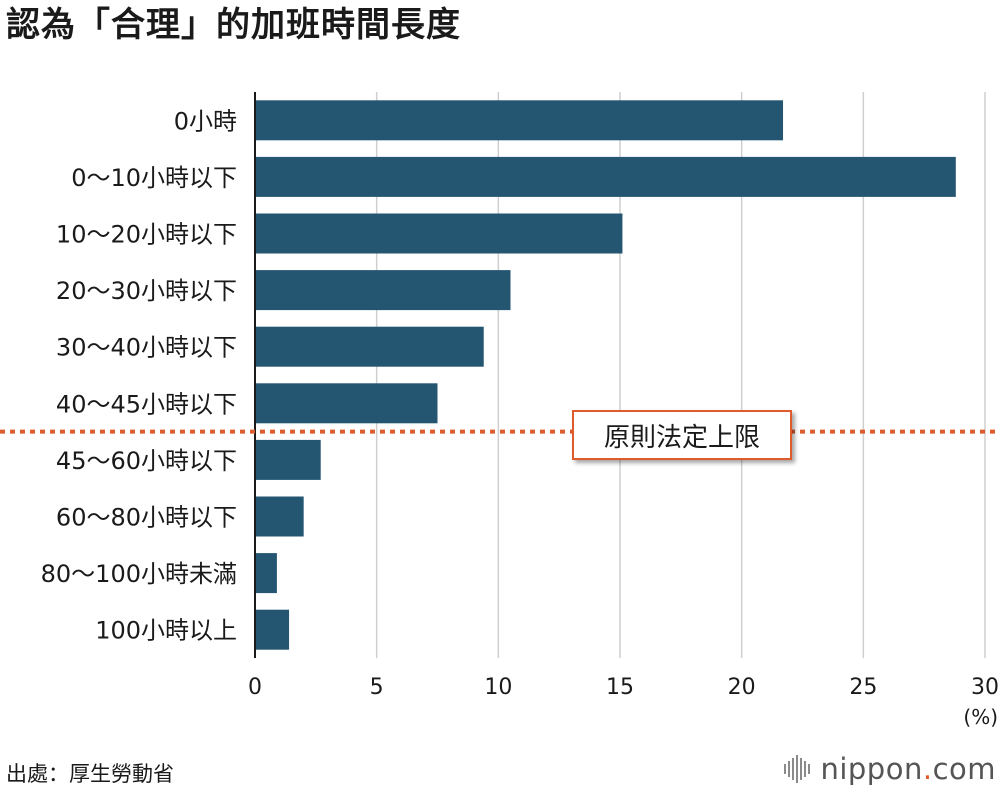  Describe the element at coordinates (146, 461) in the screenshot. I see `category-label: 45〜60小時以下` at that location.